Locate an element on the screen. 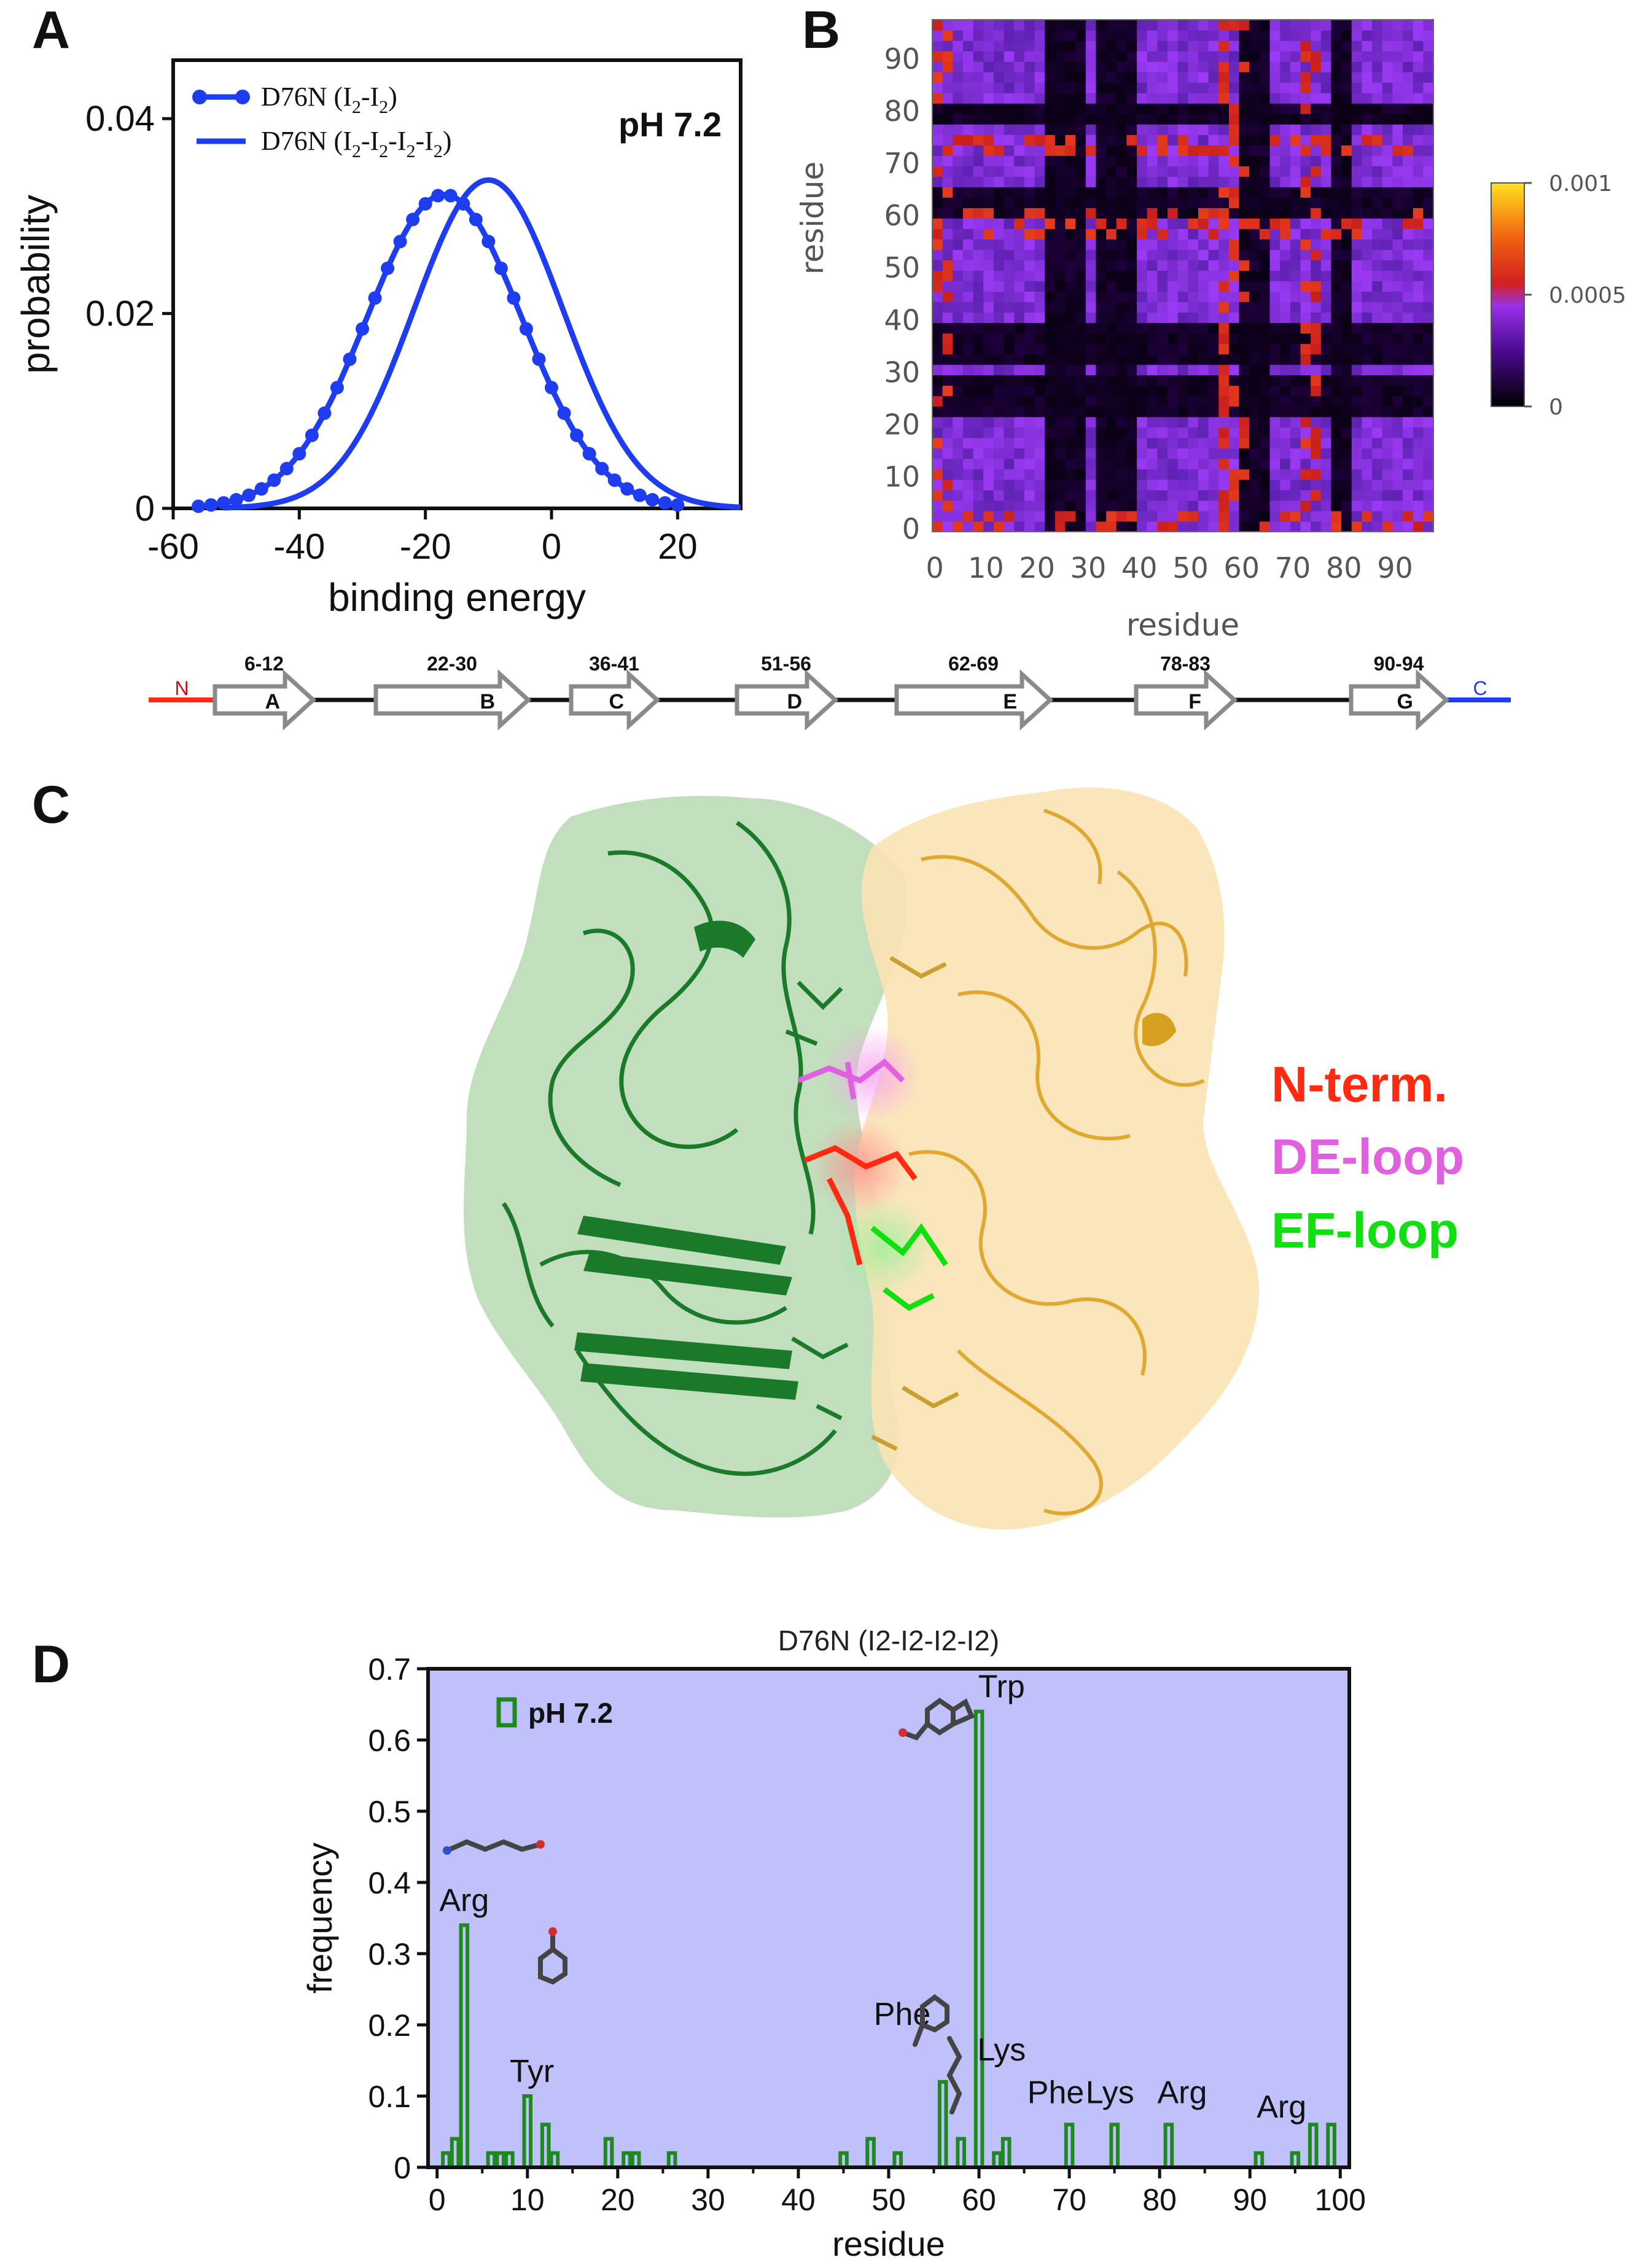  panel-letter-a: A is located at coordinates (51, 30).